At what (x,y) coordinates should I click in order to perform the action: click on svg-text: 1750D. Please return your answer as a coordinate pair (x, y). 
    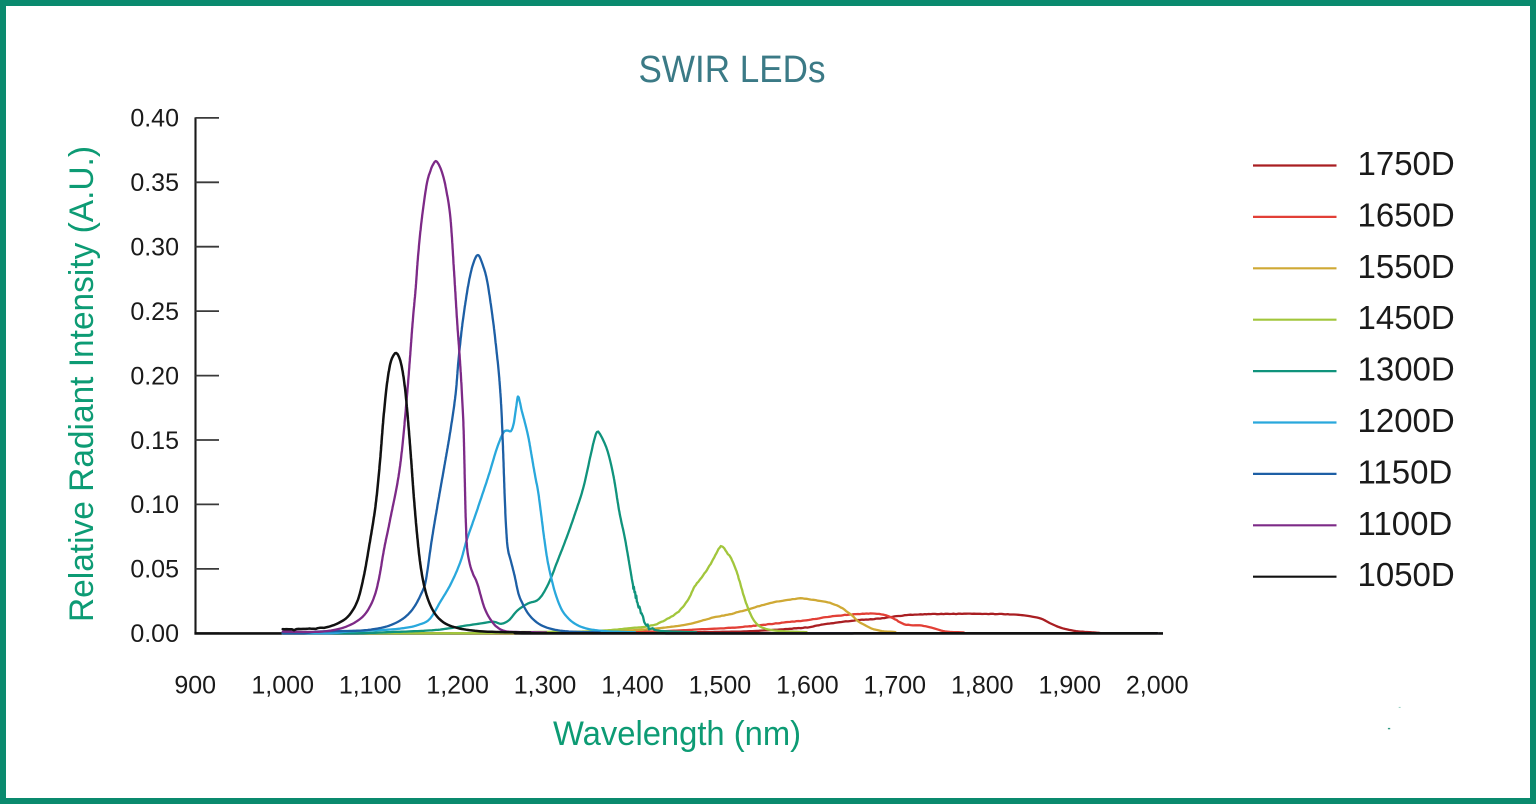
    Looking at the image, I should click on (1406, 163).